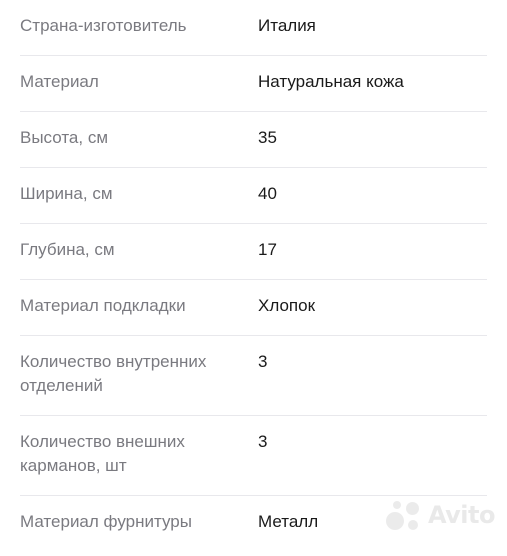 The height and width of the screenshot is (556, 507). Describe the element at coordinates (103, 305) in the screenshot. I see `spec-label: Материал подкладки` at that location.